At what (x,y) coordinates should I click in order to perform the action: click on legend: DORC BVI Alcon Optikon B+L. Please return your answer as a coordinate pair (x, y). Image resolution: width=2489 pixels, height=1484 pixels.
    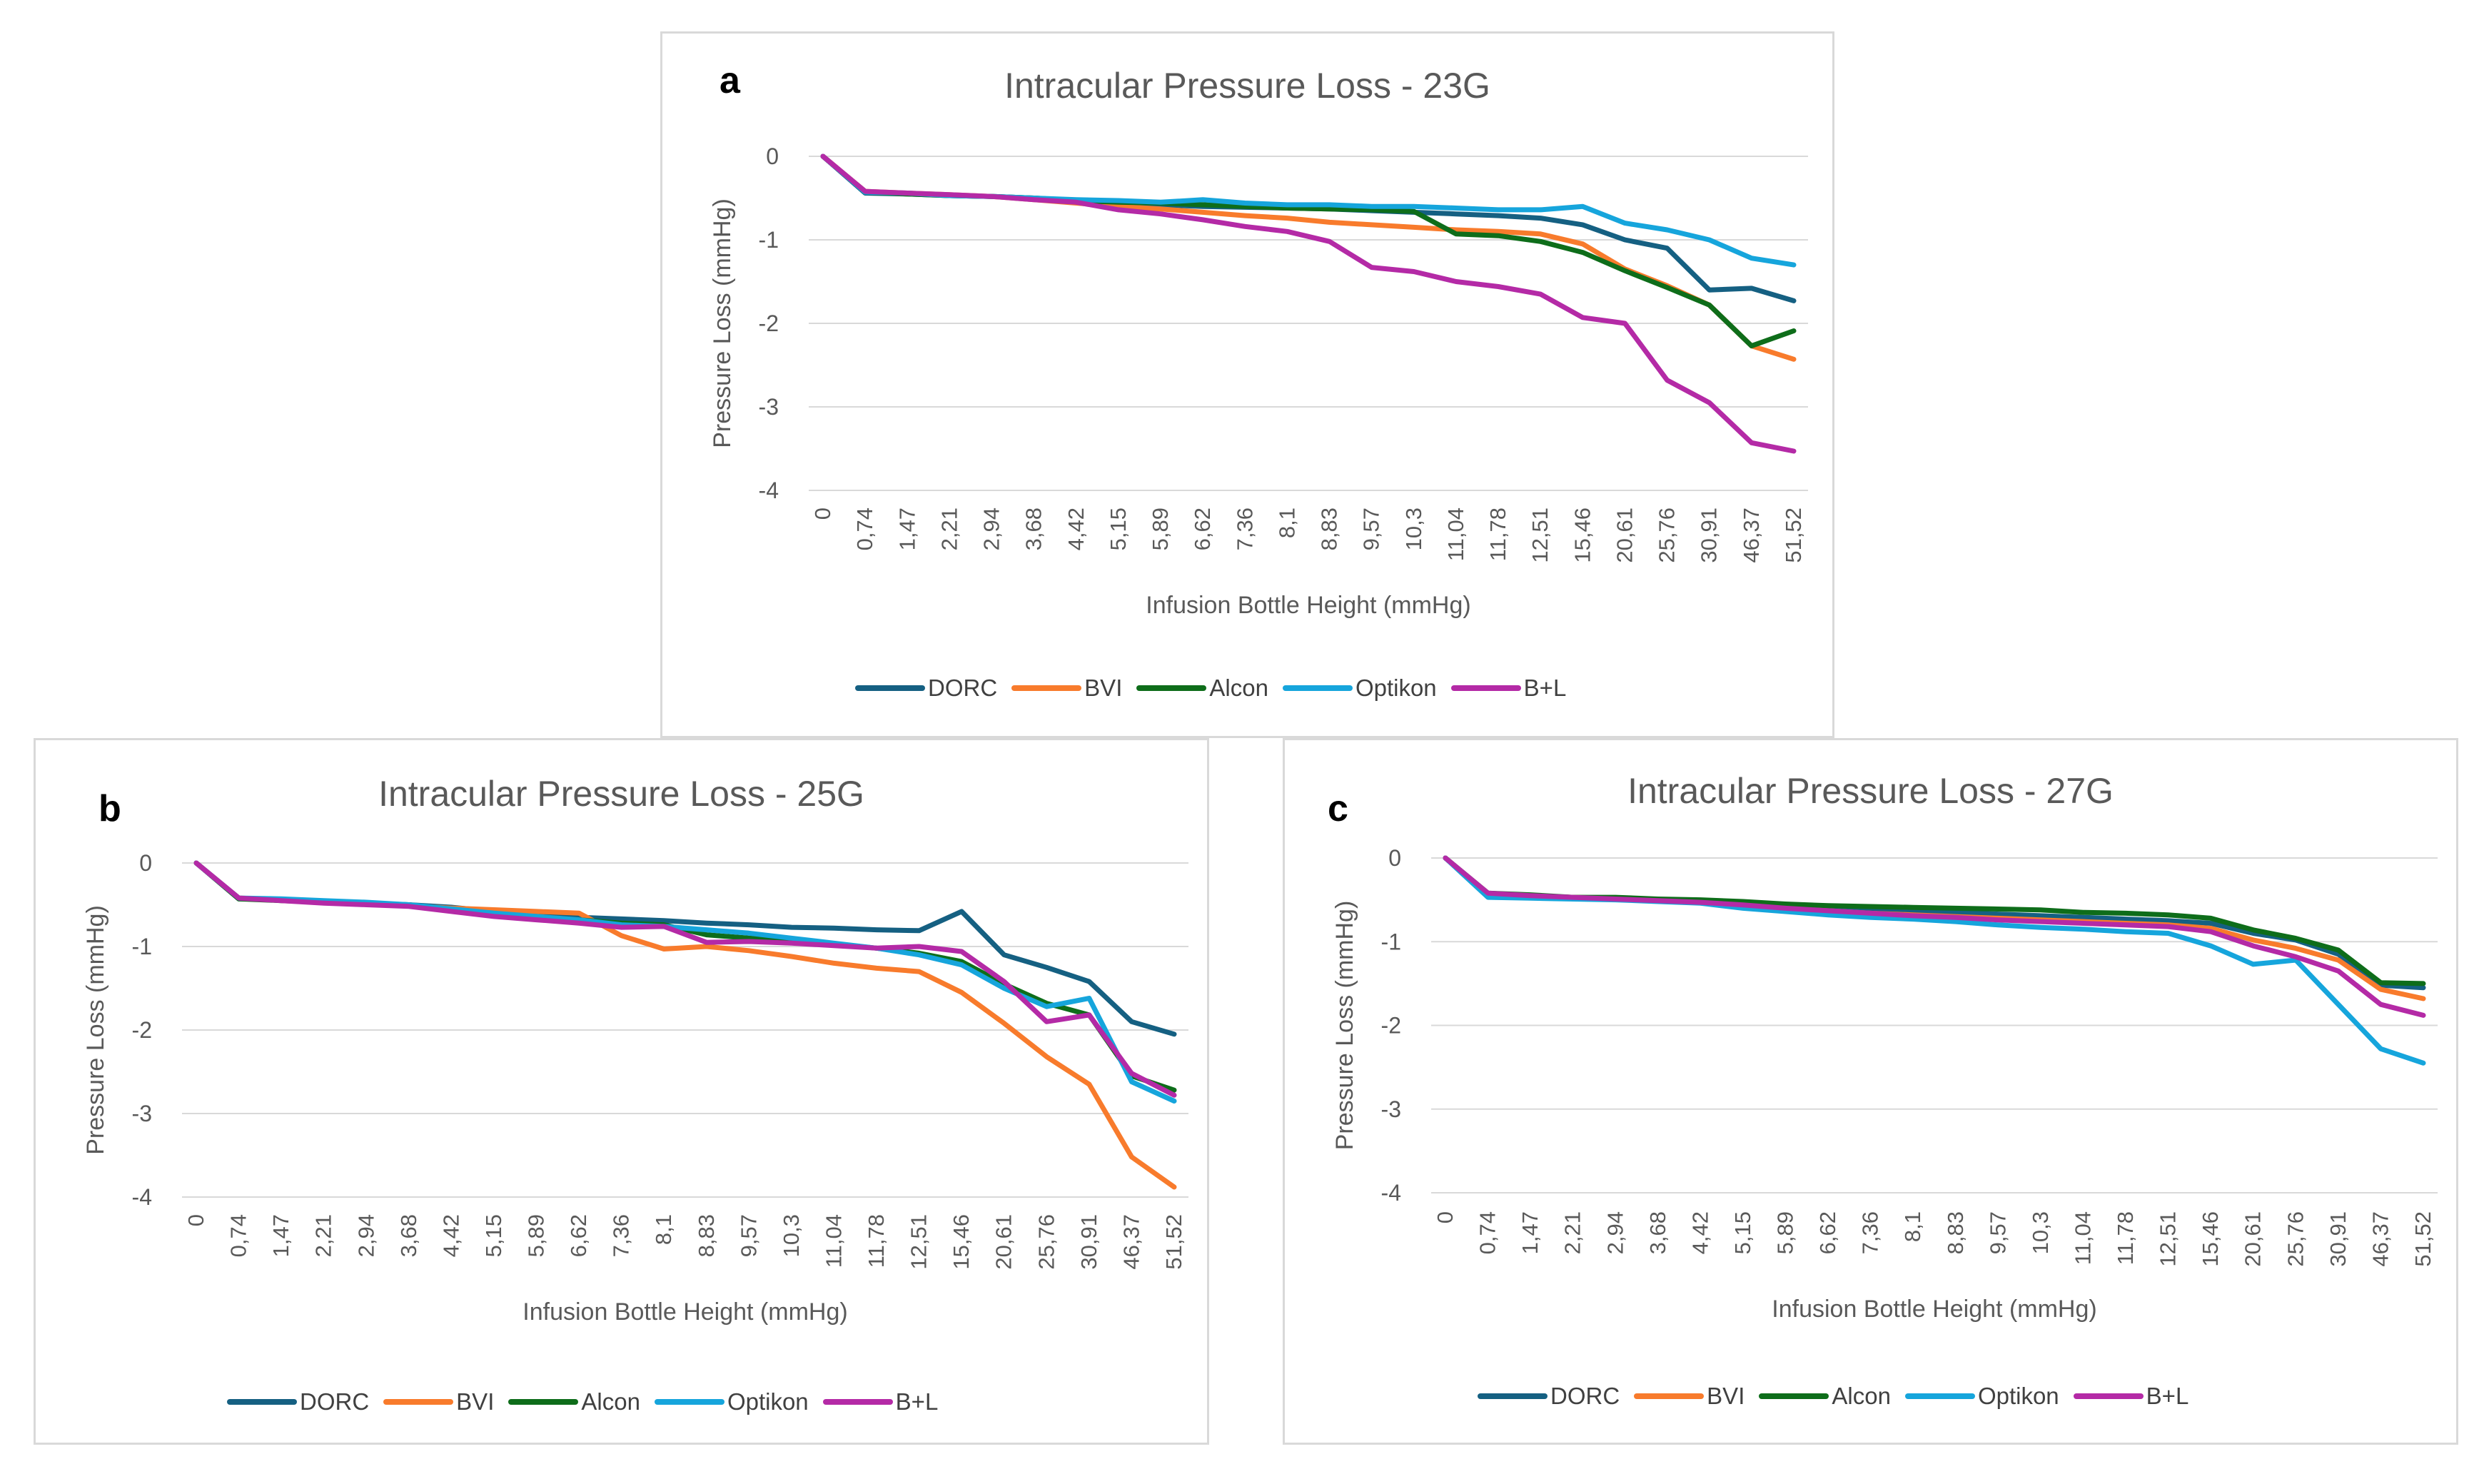
    Looking at the image, I should click on (1840, 1396).